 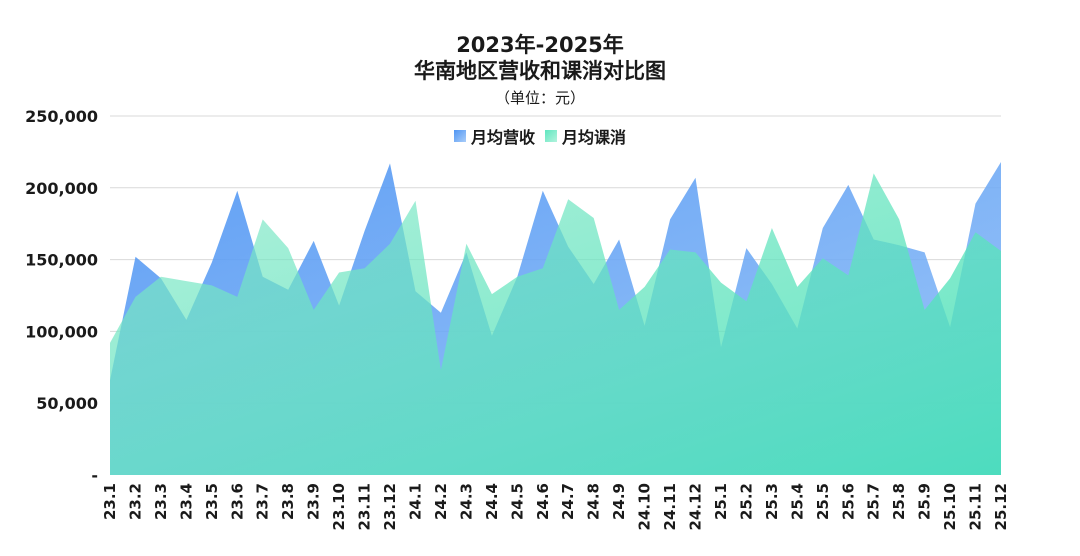 What do you see at coordinates (1001, 506) in the screenshot?
I see `x-tick-label: 25.12` at bounding box center [1001, 506].